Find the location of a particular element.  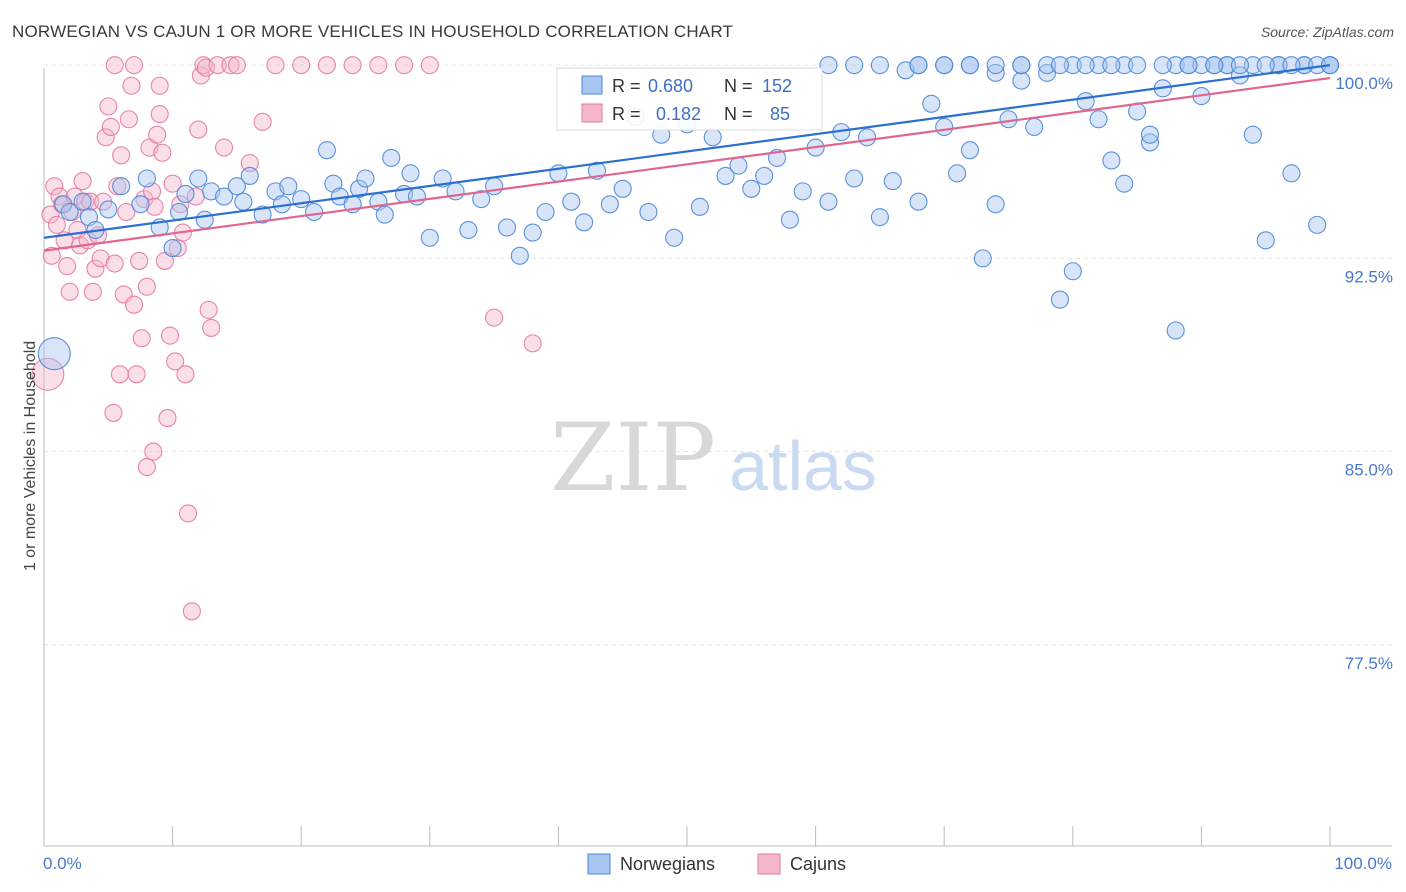

legend-box-swatch-pink is located at coordinates (592, 113).